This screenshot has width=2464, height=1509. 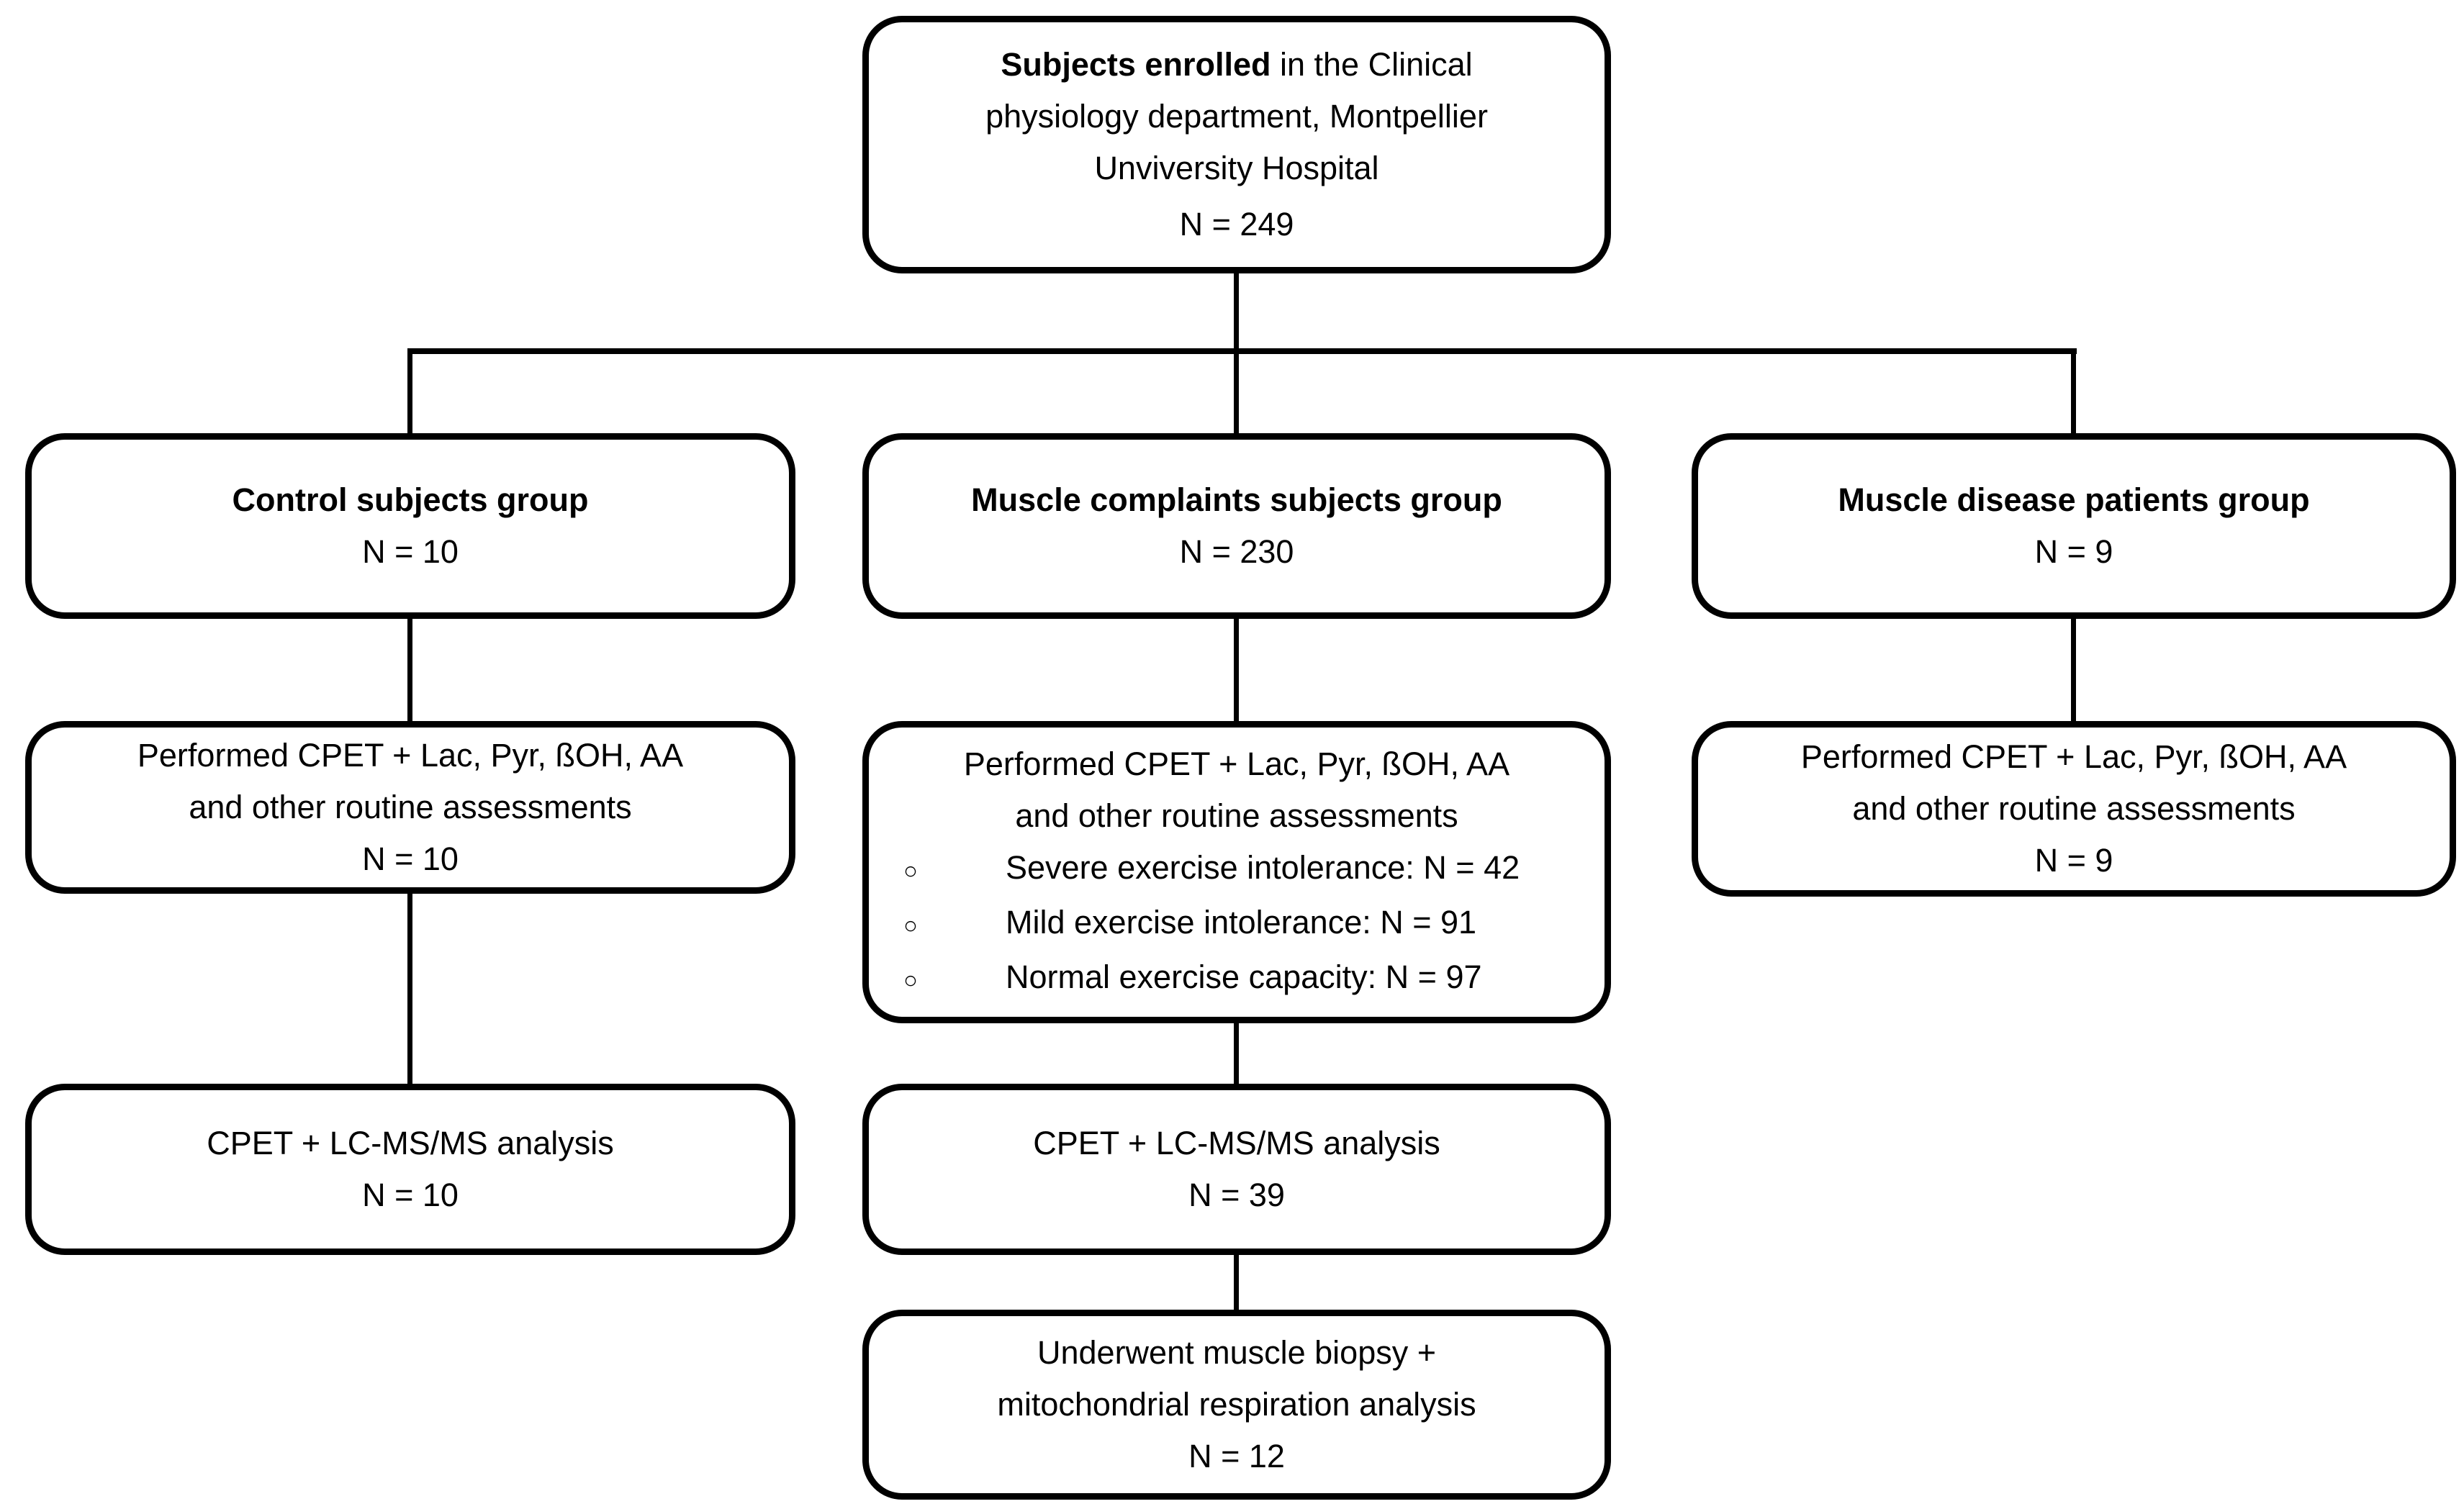 I want to click on connector-middle-drop, so click(x=1236, y=393).